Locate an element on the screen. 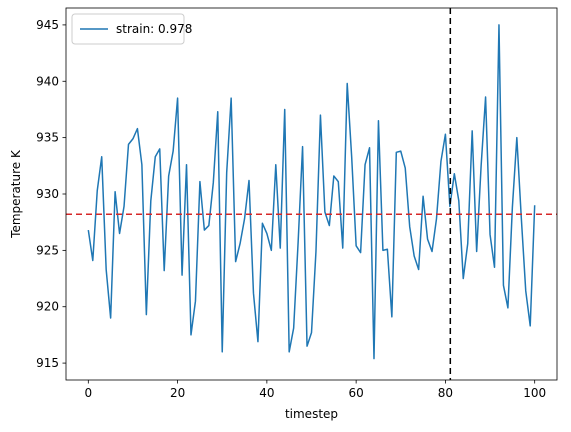 The image size is (571, 432). x-tick-label: 60 is located at coordinates (355, 393).